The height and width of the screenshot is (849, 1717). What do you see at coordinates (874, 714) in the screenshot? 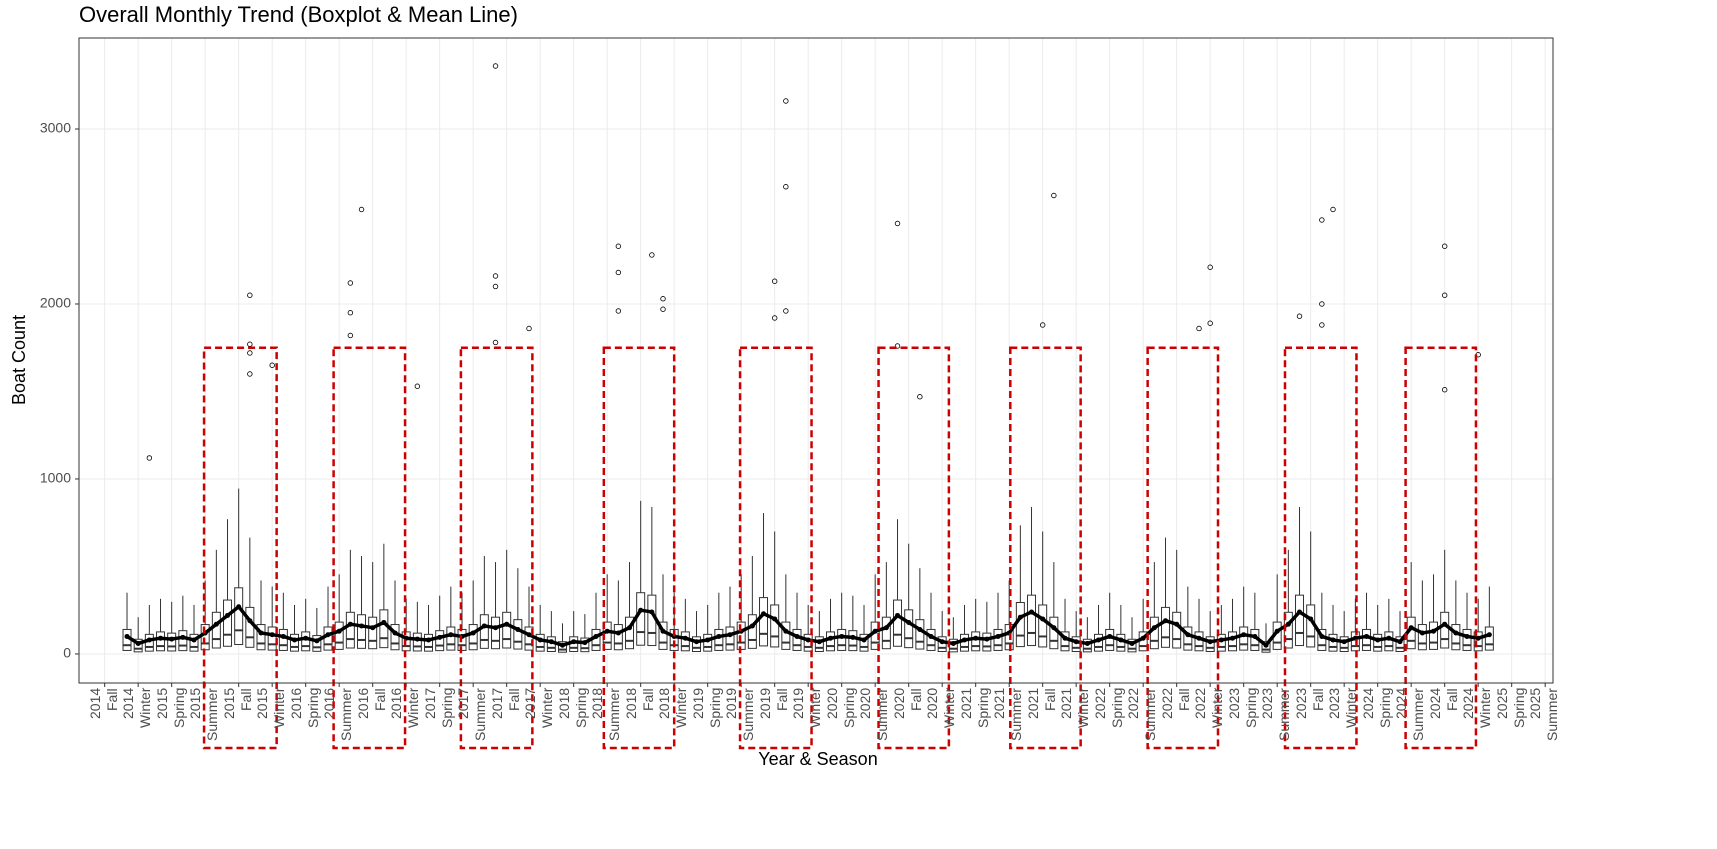
I see `x-tick-label: 2020 Summer` at bounding box center [874, 714].